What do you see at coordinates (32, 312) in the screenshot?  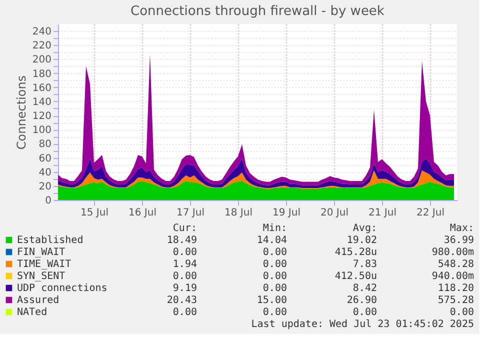 I see `legend-label: NATed` at bounding box center [32, 312].